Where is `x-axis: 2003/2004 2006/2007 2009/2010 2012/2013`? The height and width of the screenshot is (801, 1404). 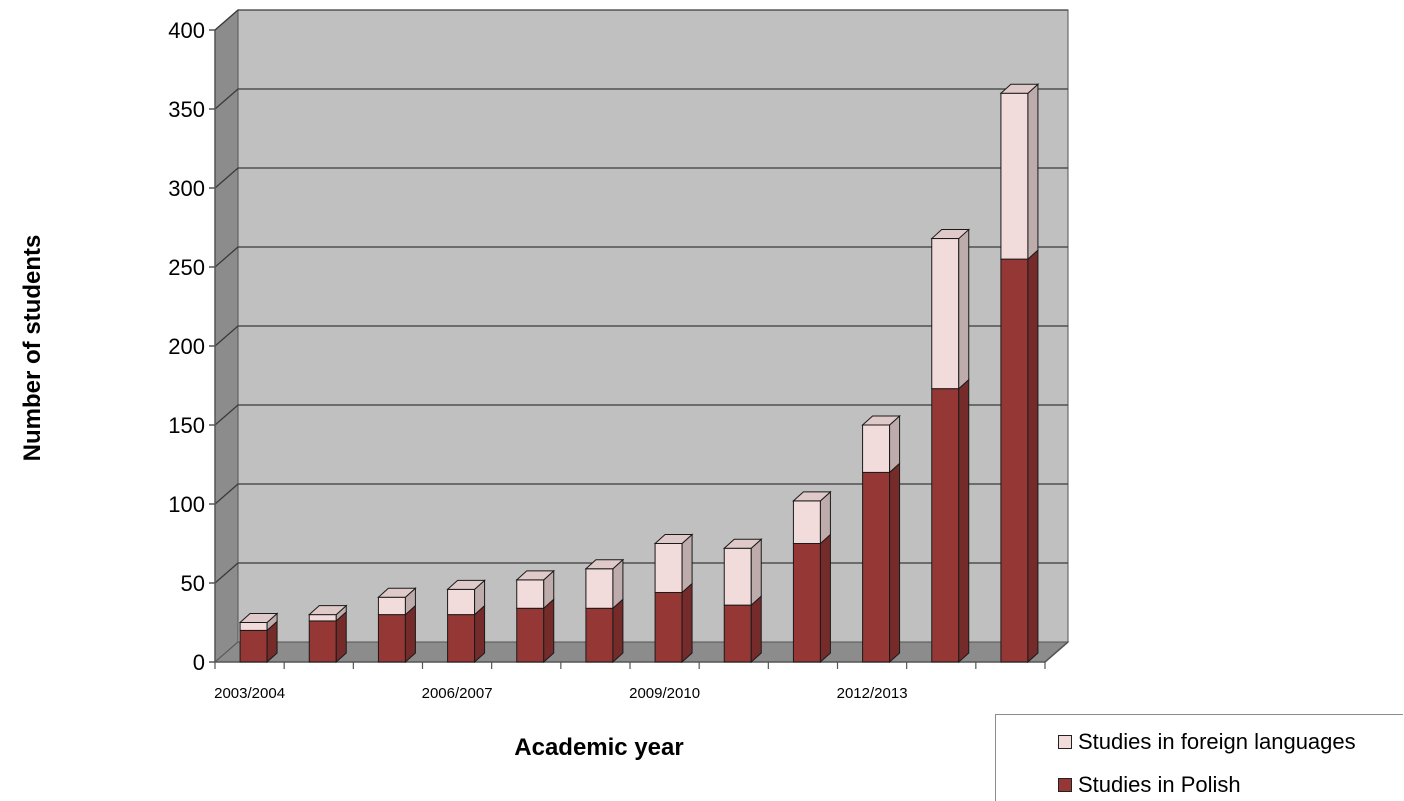 x-axis: 2003/2004 2006/2007 2009/2010 2012/2013 is located at coordinates (641, 671).